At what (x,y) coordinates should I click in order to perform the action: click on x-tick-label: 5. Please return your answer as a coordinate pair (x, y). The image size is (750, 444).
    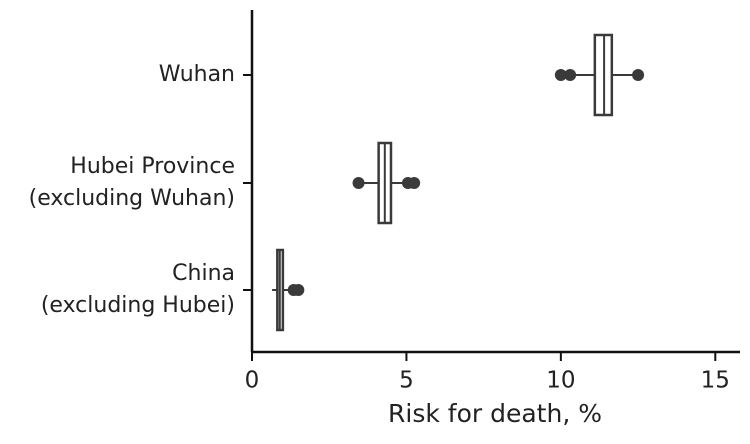
    Looking at the image, I should click on (406, 381).